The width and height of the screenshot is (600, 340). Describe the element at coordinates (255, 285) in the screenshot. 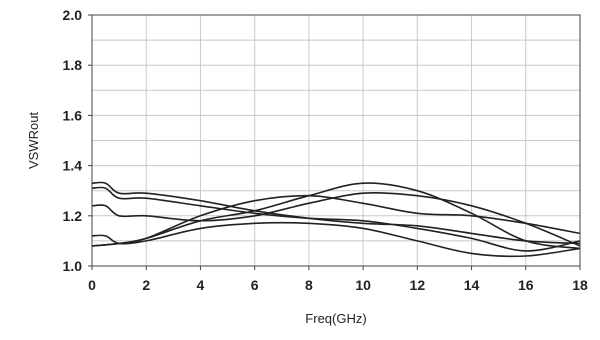

I see `x-tick-label: 6` at that location.